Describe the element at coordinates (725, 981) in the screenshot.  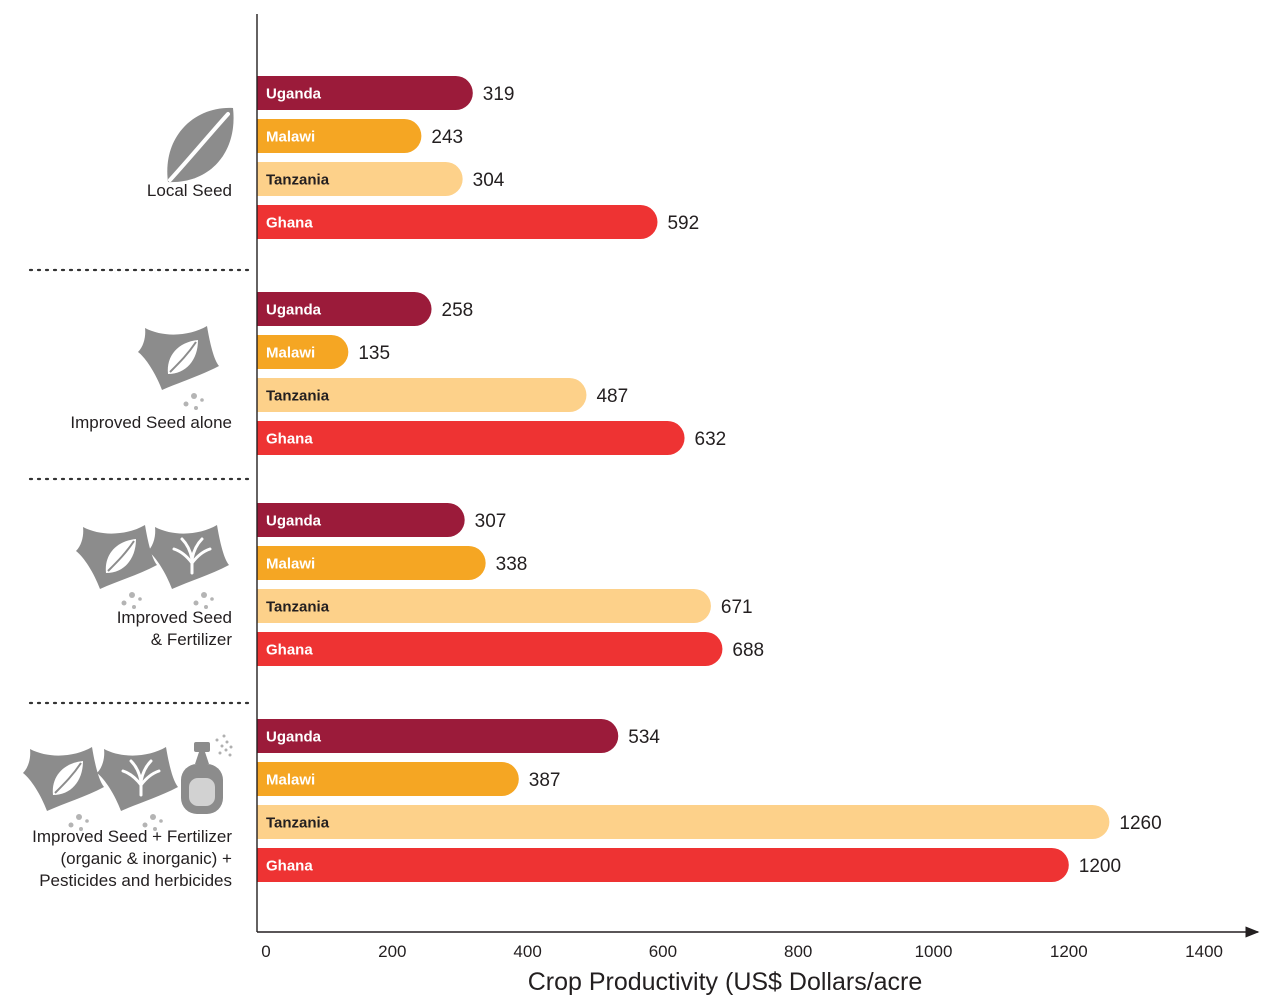
I see `x-axis-title: Crop Productivity (US$ Dollars/acre` at that location.